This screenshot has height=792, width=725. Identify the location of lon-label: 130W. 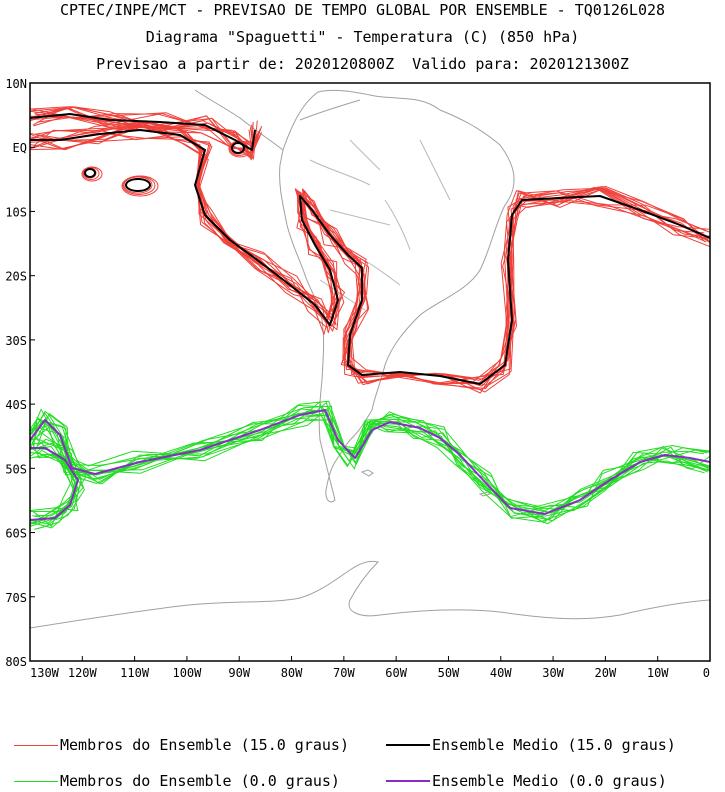
(45, 673).